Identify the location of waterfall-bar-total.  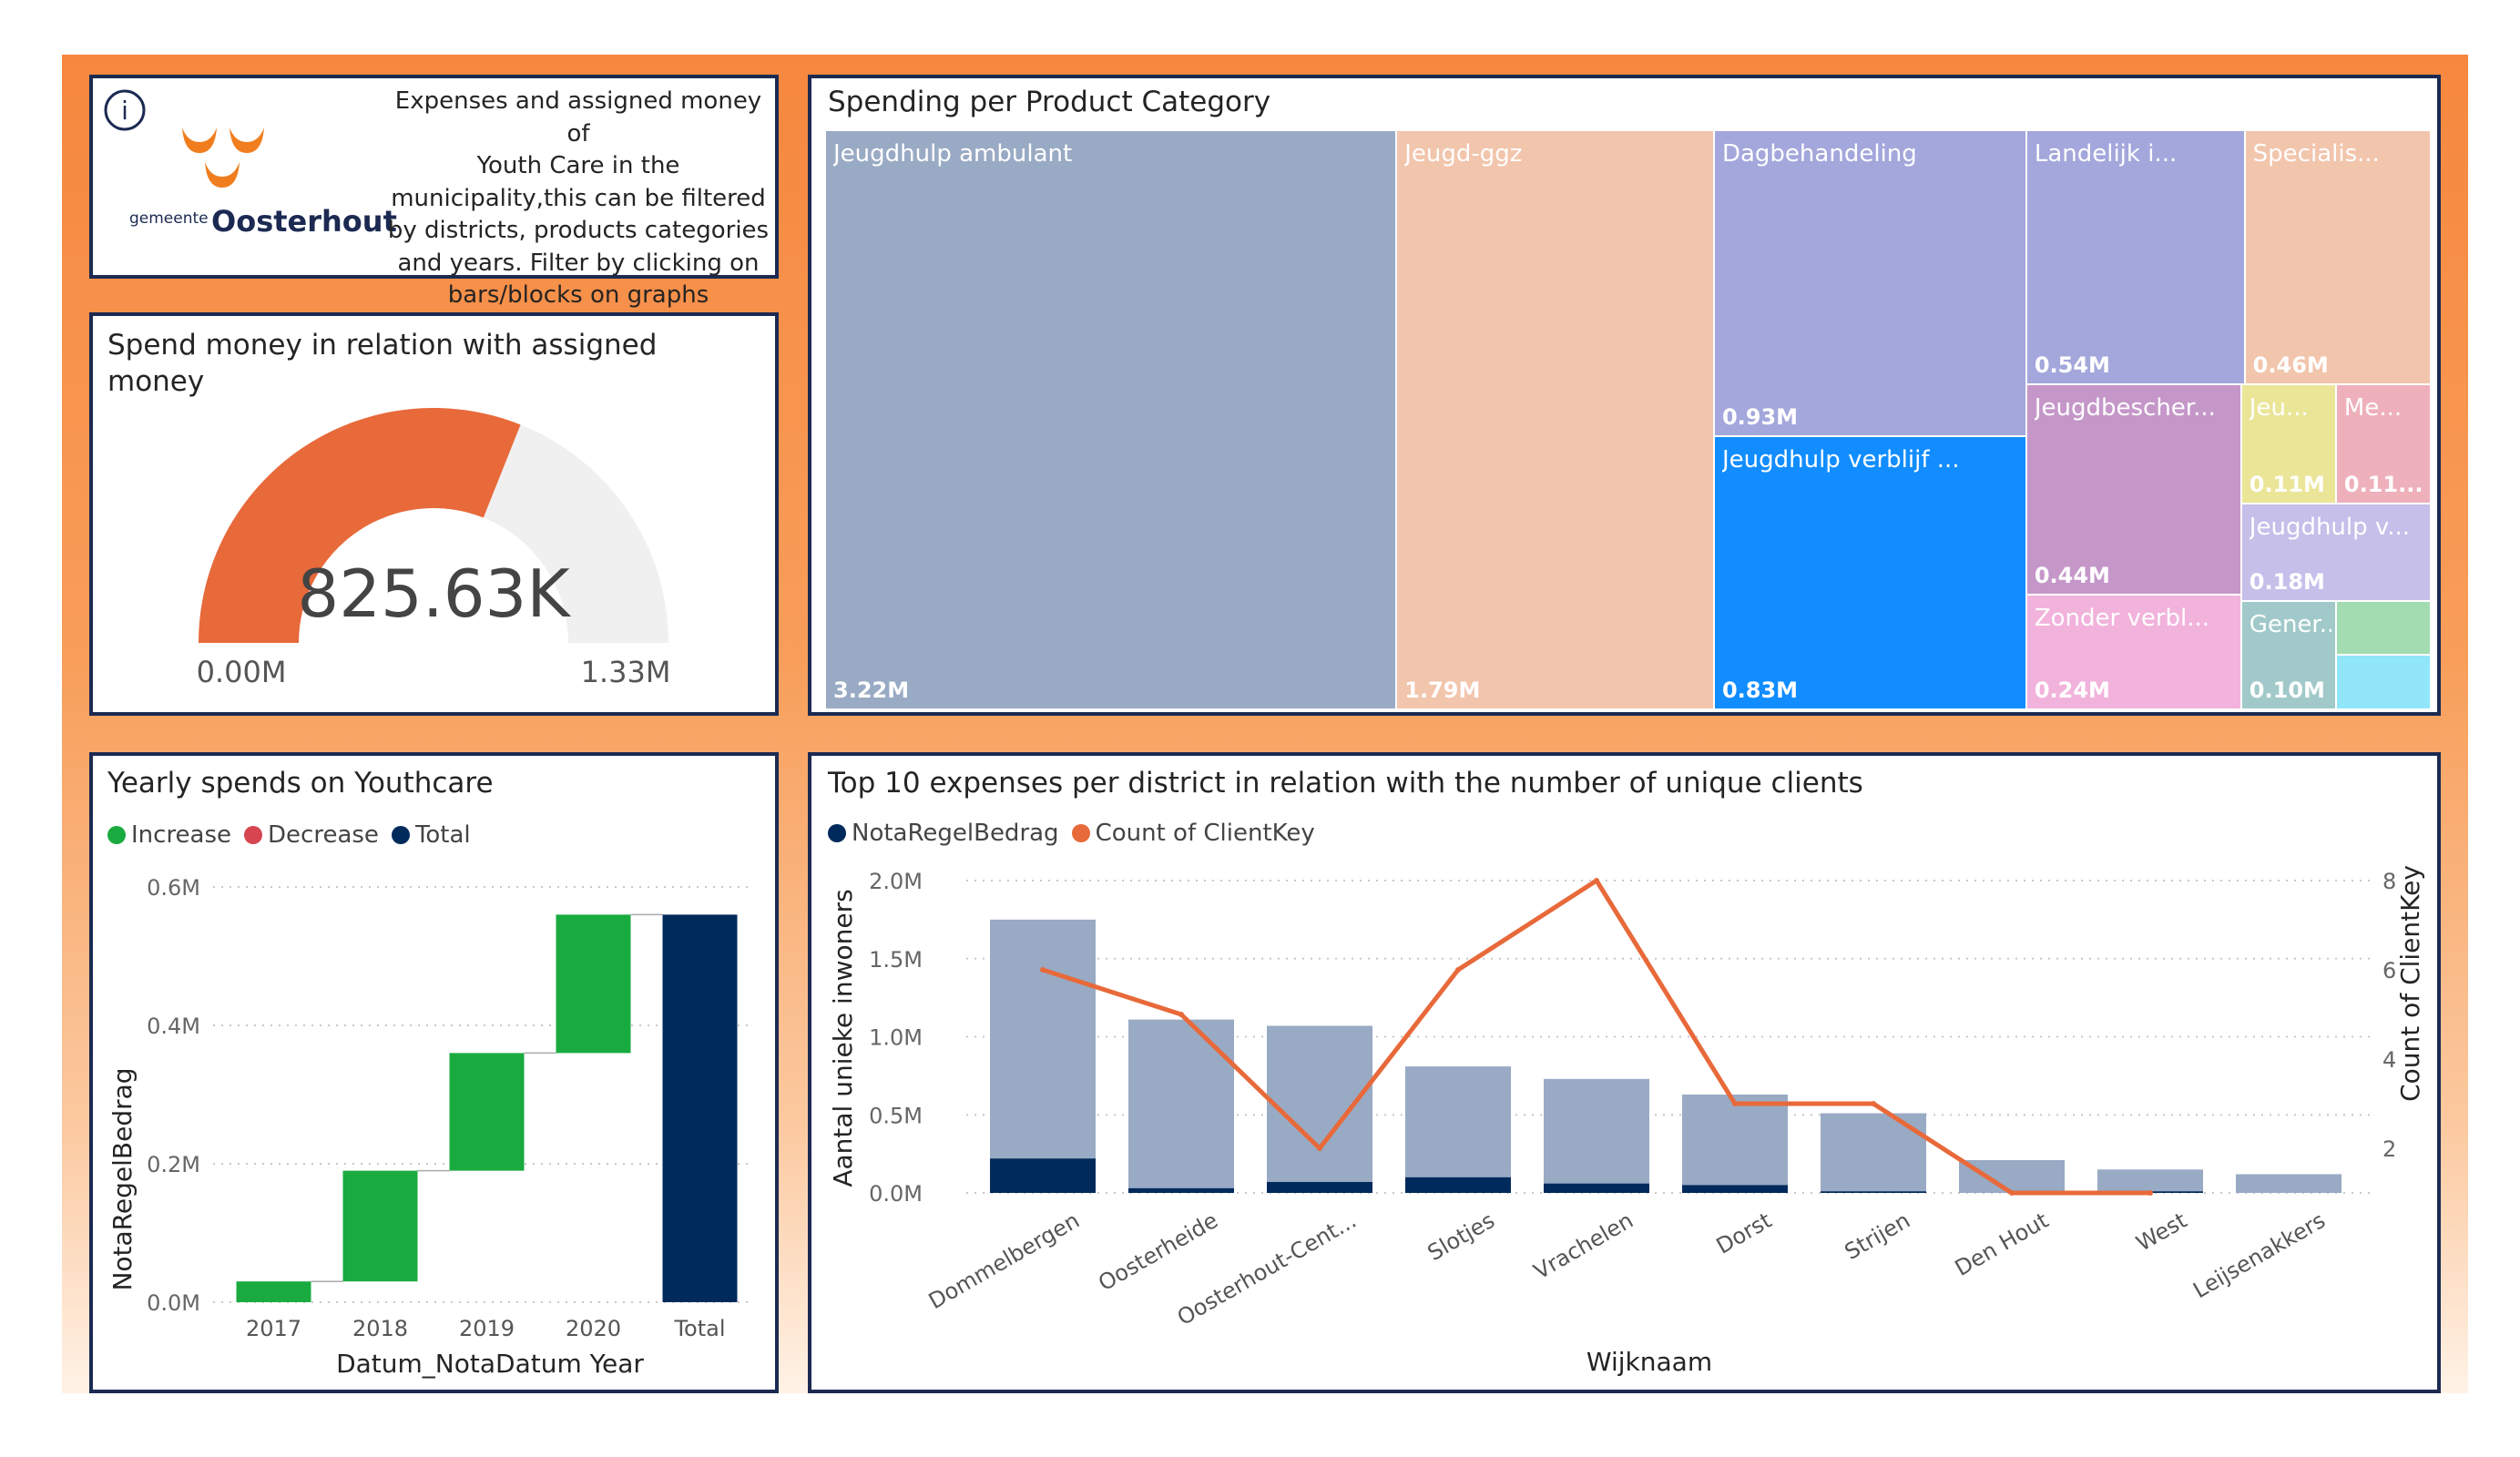
(700, 1108).